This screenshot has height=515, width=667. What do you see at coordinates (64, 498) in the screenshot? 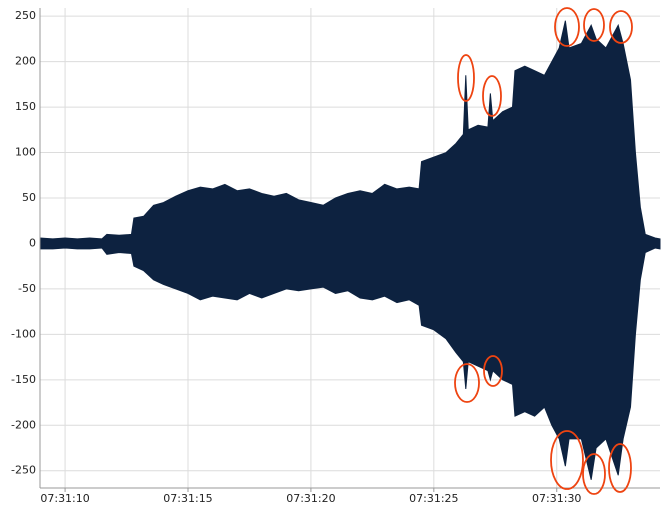
I see `x-tick-label: 07:31:10` at bounding box center [64, 498].